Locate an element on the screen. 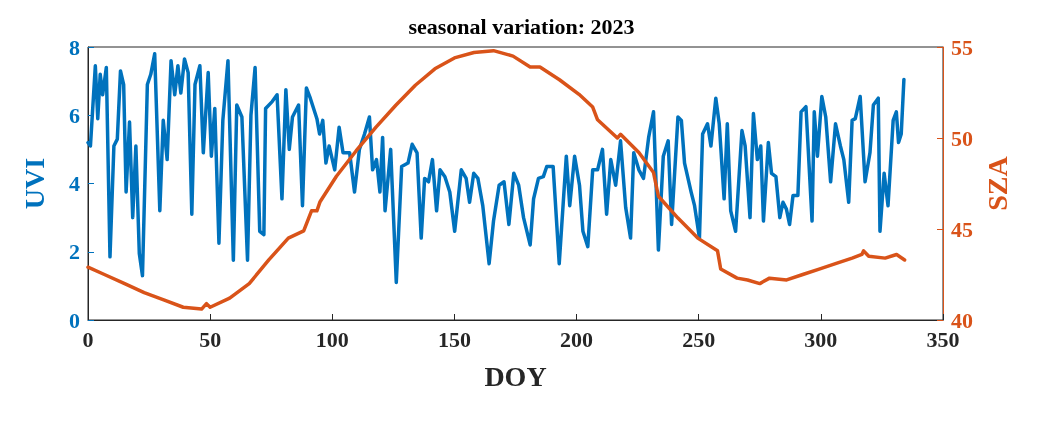  x-tick-label: 100 is located at coordinates (332, 339).